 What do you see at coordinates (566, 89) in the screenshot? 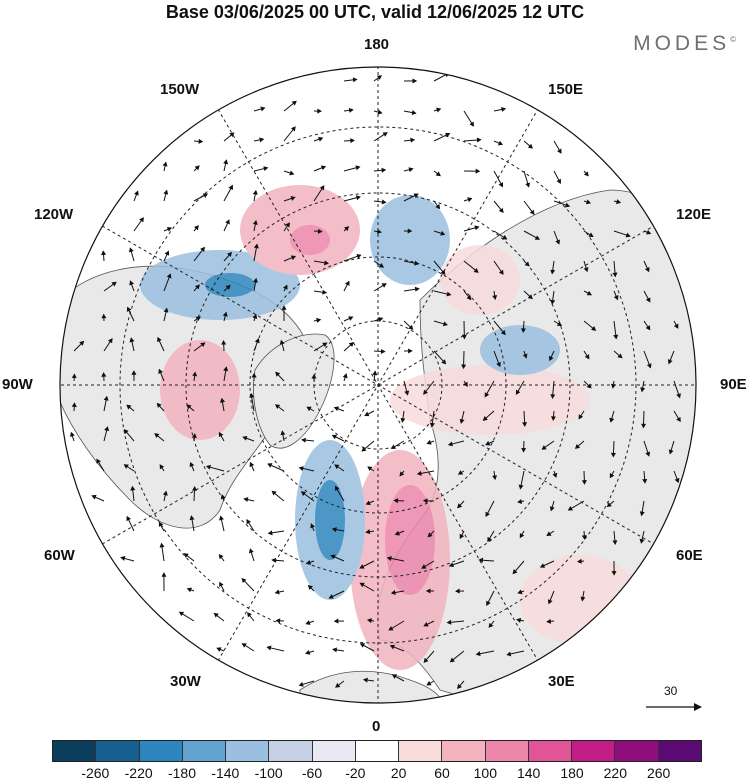
I see `lon-label-150e: 150E` at bounding box center [566, 89].